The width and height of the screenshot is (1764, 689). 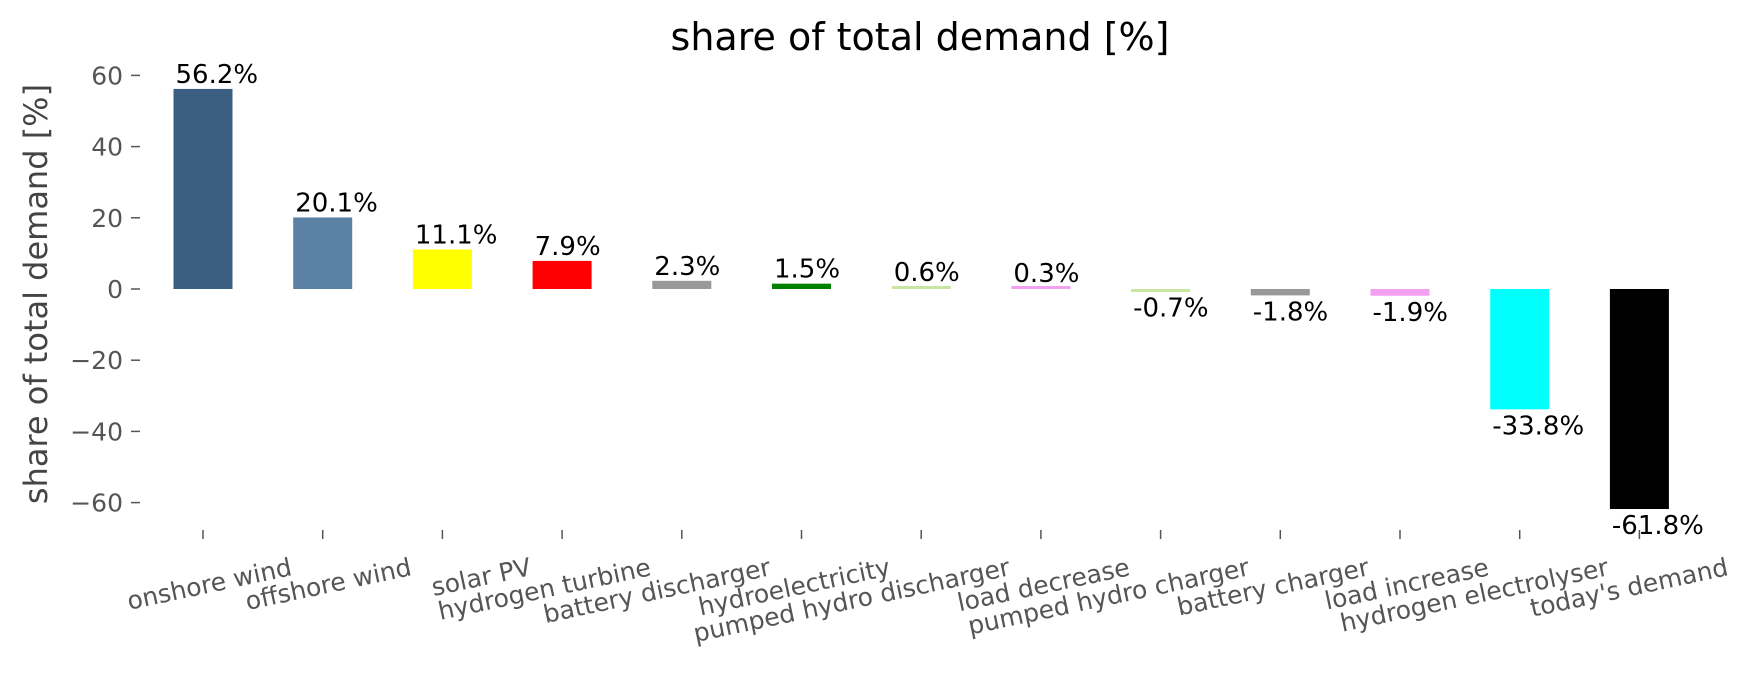 I want to click on data-label: 2.3%, so click(x=687, y=267).